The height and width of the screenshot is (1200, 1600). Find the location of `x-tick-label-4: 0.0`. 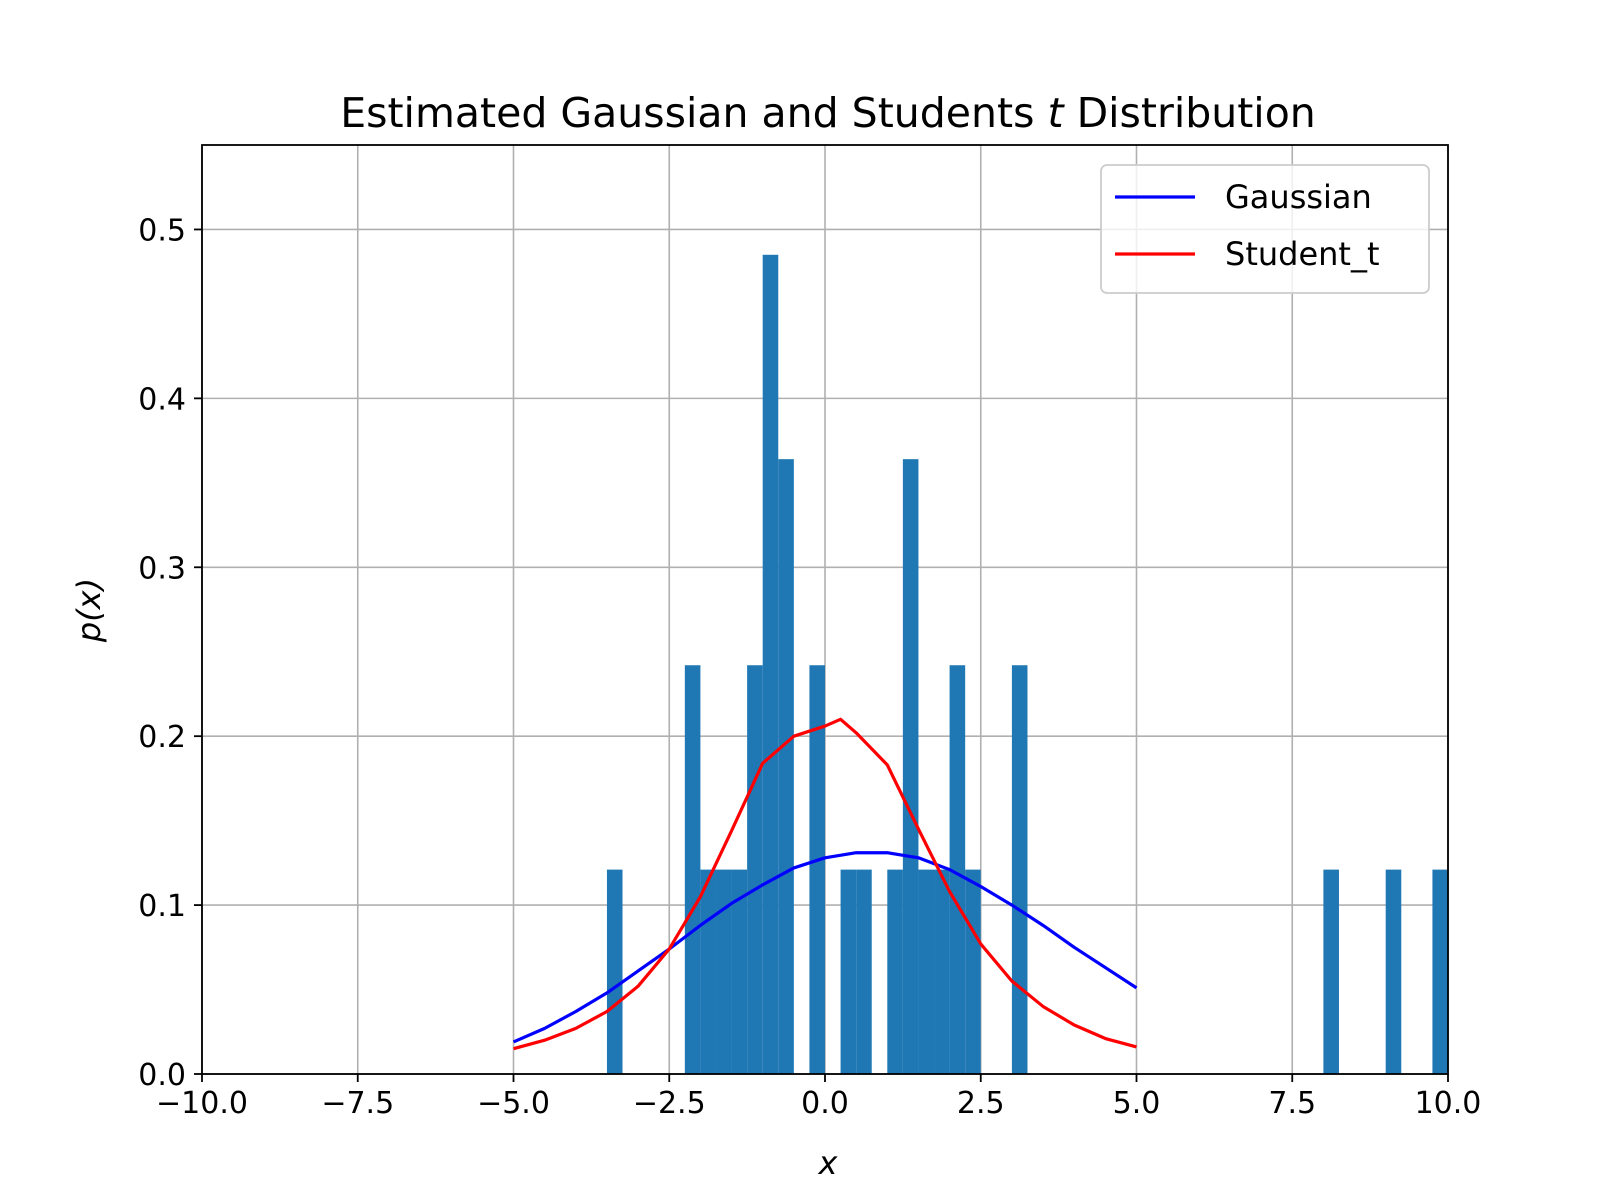

x-tick-label-4: 0.0 is located at coordinates (825, 1103).